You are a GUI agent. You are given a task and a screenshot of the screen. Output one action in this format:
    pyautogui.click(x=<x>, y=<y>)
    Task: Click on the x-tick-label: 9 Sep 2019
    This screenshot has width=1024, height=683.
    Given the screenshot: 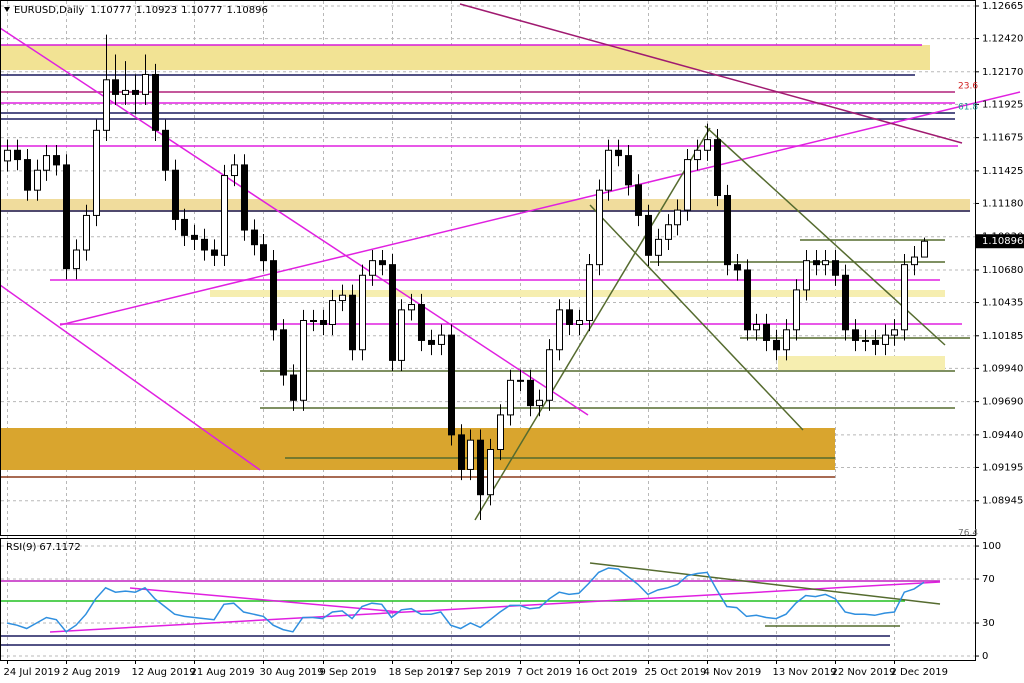 What is the action you would take?
    pyautogui.click(x=348, y=672)
    